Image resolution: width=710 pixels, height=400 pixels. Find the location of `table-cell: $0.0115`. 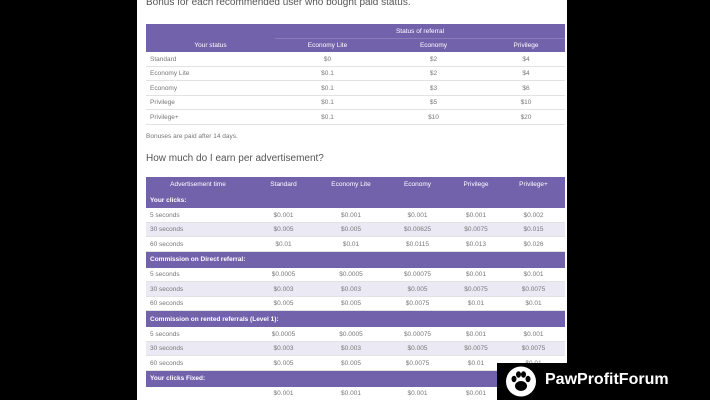

table-cell: $0.0115 is located at coordinates (417, 244).